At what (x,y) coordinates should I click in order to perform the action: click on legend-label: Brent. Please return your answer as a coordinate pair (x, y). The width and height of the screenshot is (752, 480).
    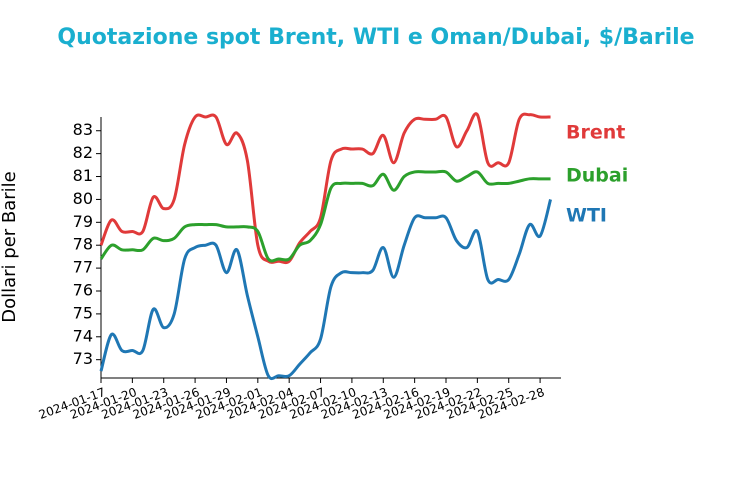
    Looking at the image, I should click on (595, 133).